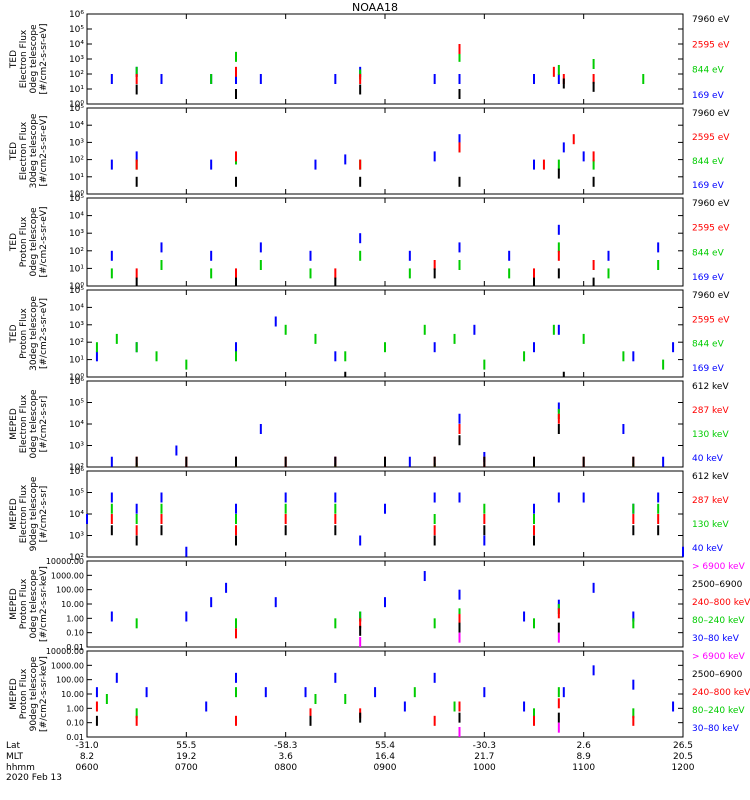  I want to click on x-tick-label: 0800, so click(285, 768).